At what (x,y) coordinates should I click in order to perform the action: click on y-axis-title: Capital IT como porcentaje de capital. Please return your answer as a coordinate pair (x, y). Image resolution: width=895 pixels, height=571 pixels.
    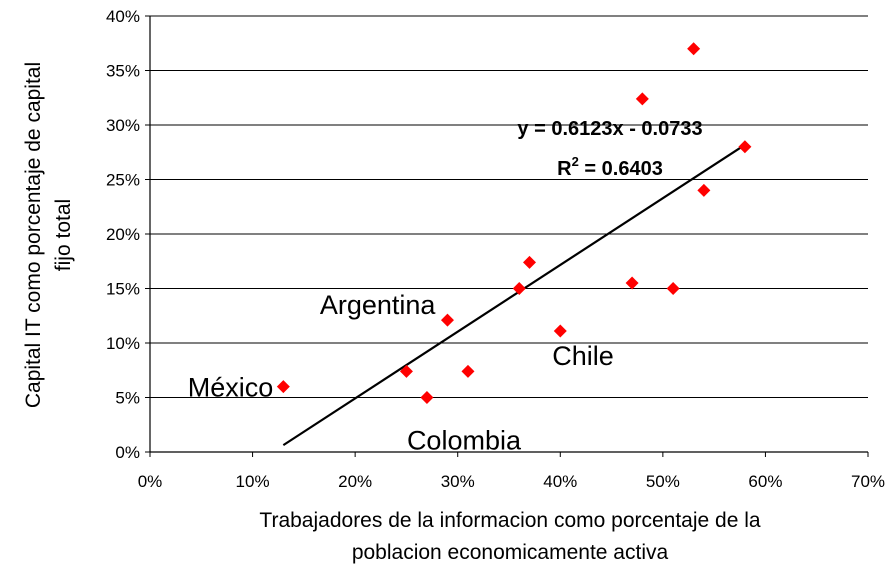
    Looking at the image, I should click on (33, 235).